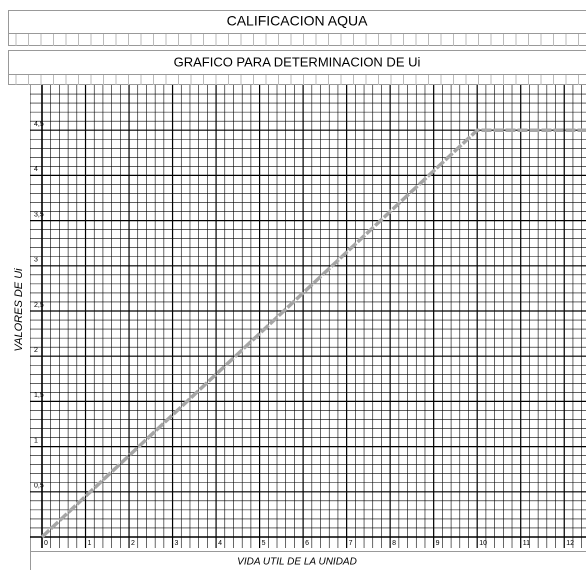 This screenshot has height=575, width=586. Describe the element at coordinates (220, 543) in the screenshot. I see `x-tick-label: 4` at that location.